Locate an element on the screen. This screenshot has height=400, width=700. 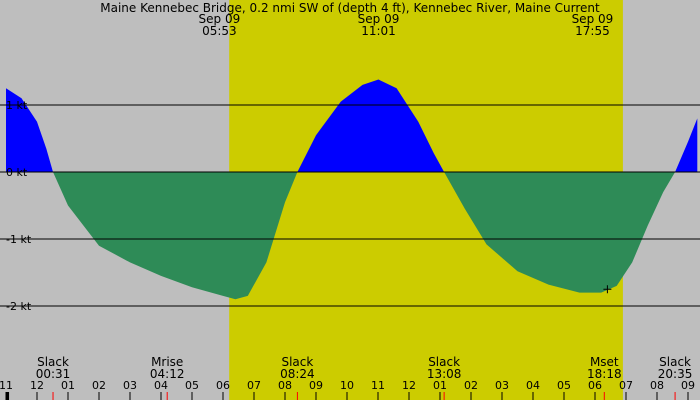
event-time: 04:12 is located at coordinates (167, 374).